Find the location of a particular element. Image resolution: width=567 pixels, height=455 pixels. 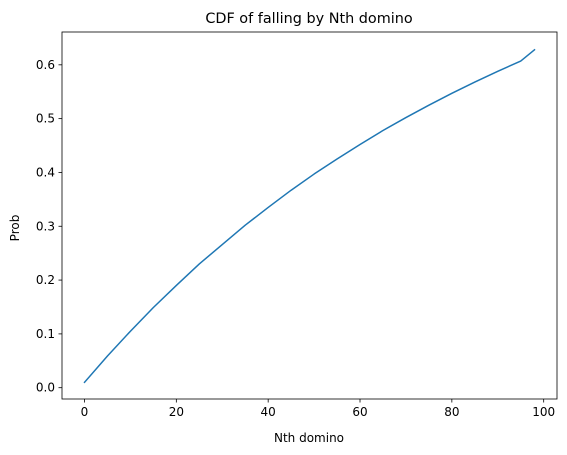

x-tick-label: 60 is located at coordinates (359, 412).